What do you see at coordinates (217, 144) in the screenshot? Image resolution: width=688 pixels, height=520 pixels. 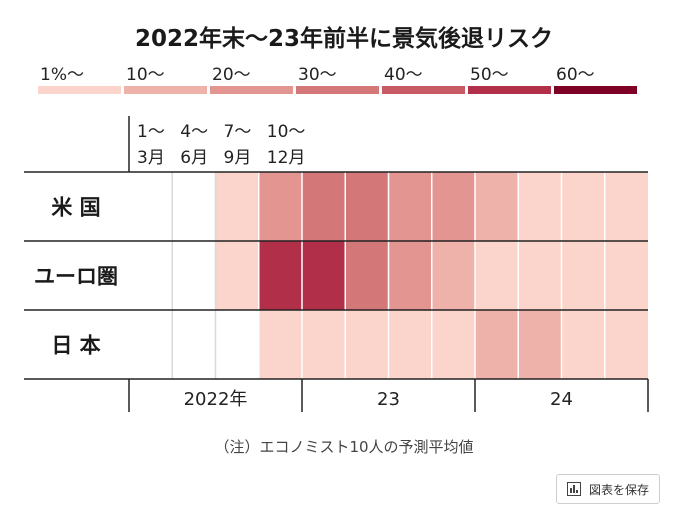 I see `quarter-labels: 1～ 3月 4～ 6月 7～ 9月 10～ 12月` at bounding box center [217, 144].